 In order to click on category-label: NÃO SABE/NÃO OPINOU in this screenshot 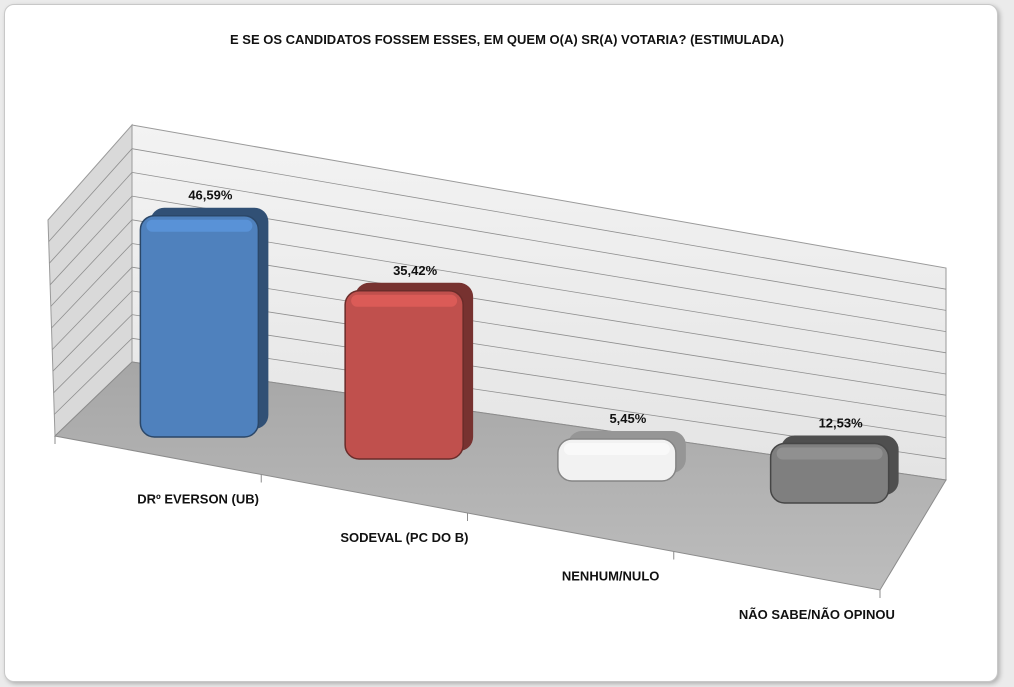, I will do `click(817, 614)`.